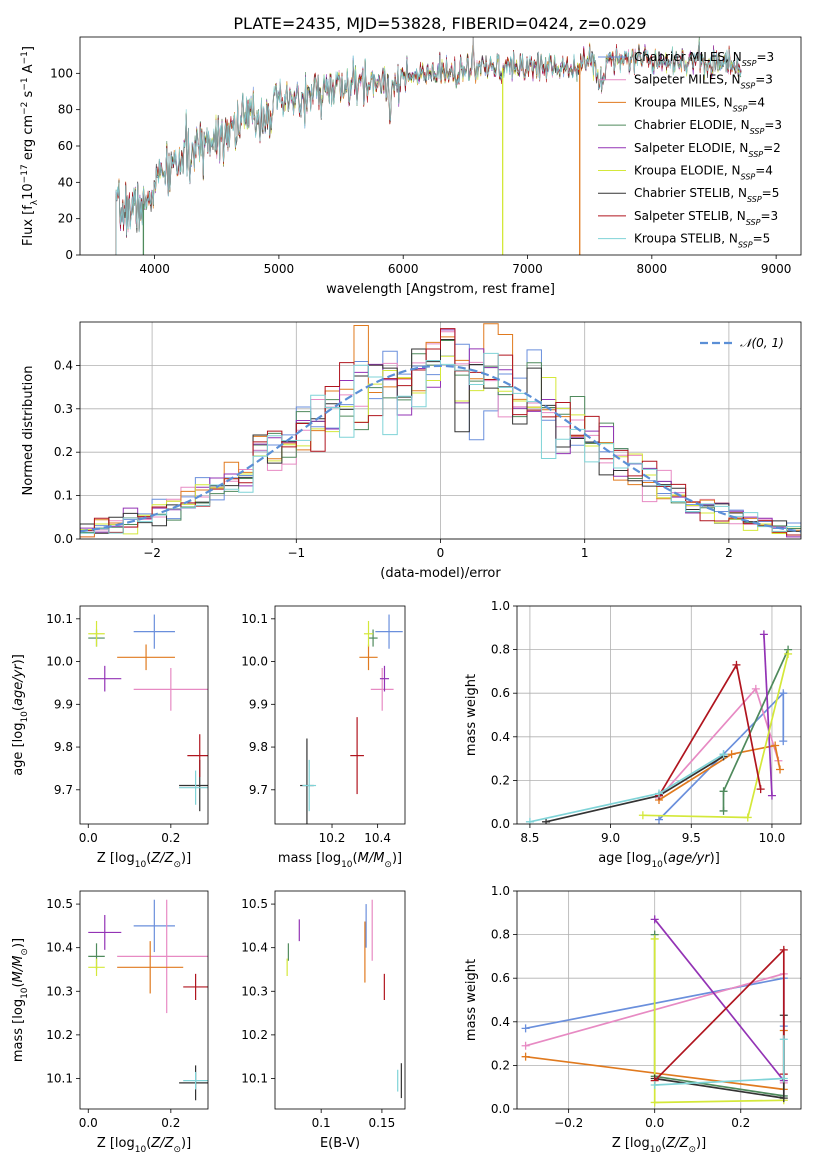  What do you see at coordinates (691, 148) in the screenshot?
I see `legend-label-main: Salpeter ELODIE, N` at bounding box center [691, 148].